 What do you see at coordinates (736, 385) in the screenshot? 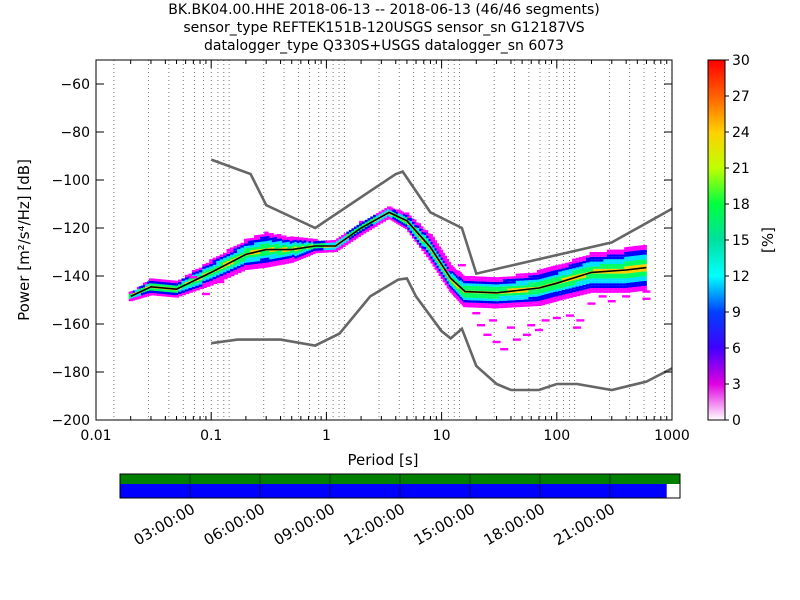
I see `colorbar-tick-label: 3` at bounding box center [736, 385].